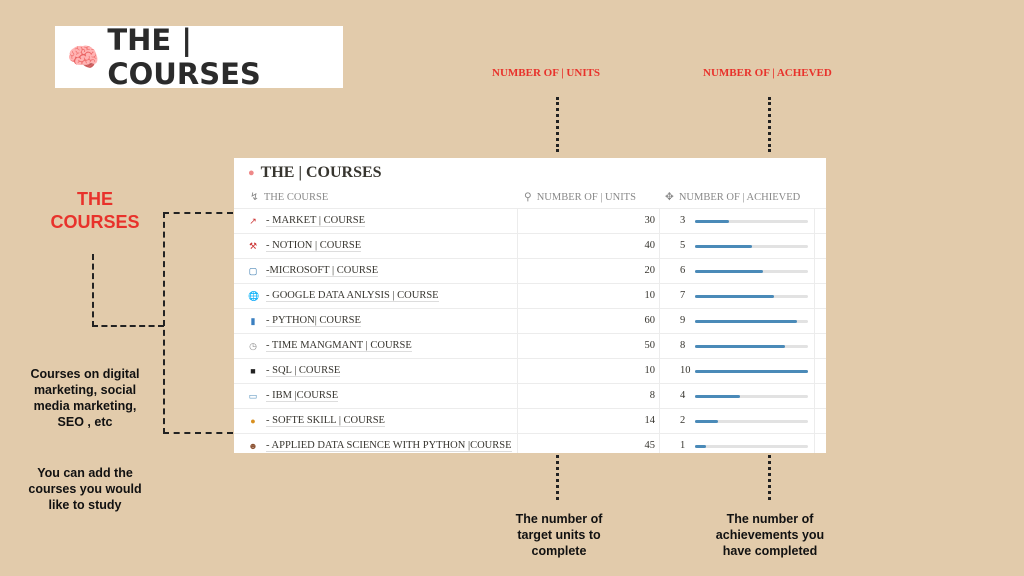  Describe the element at coordinates (253, 271) in the screenshot. I see `note-icon: ▢` at that location.